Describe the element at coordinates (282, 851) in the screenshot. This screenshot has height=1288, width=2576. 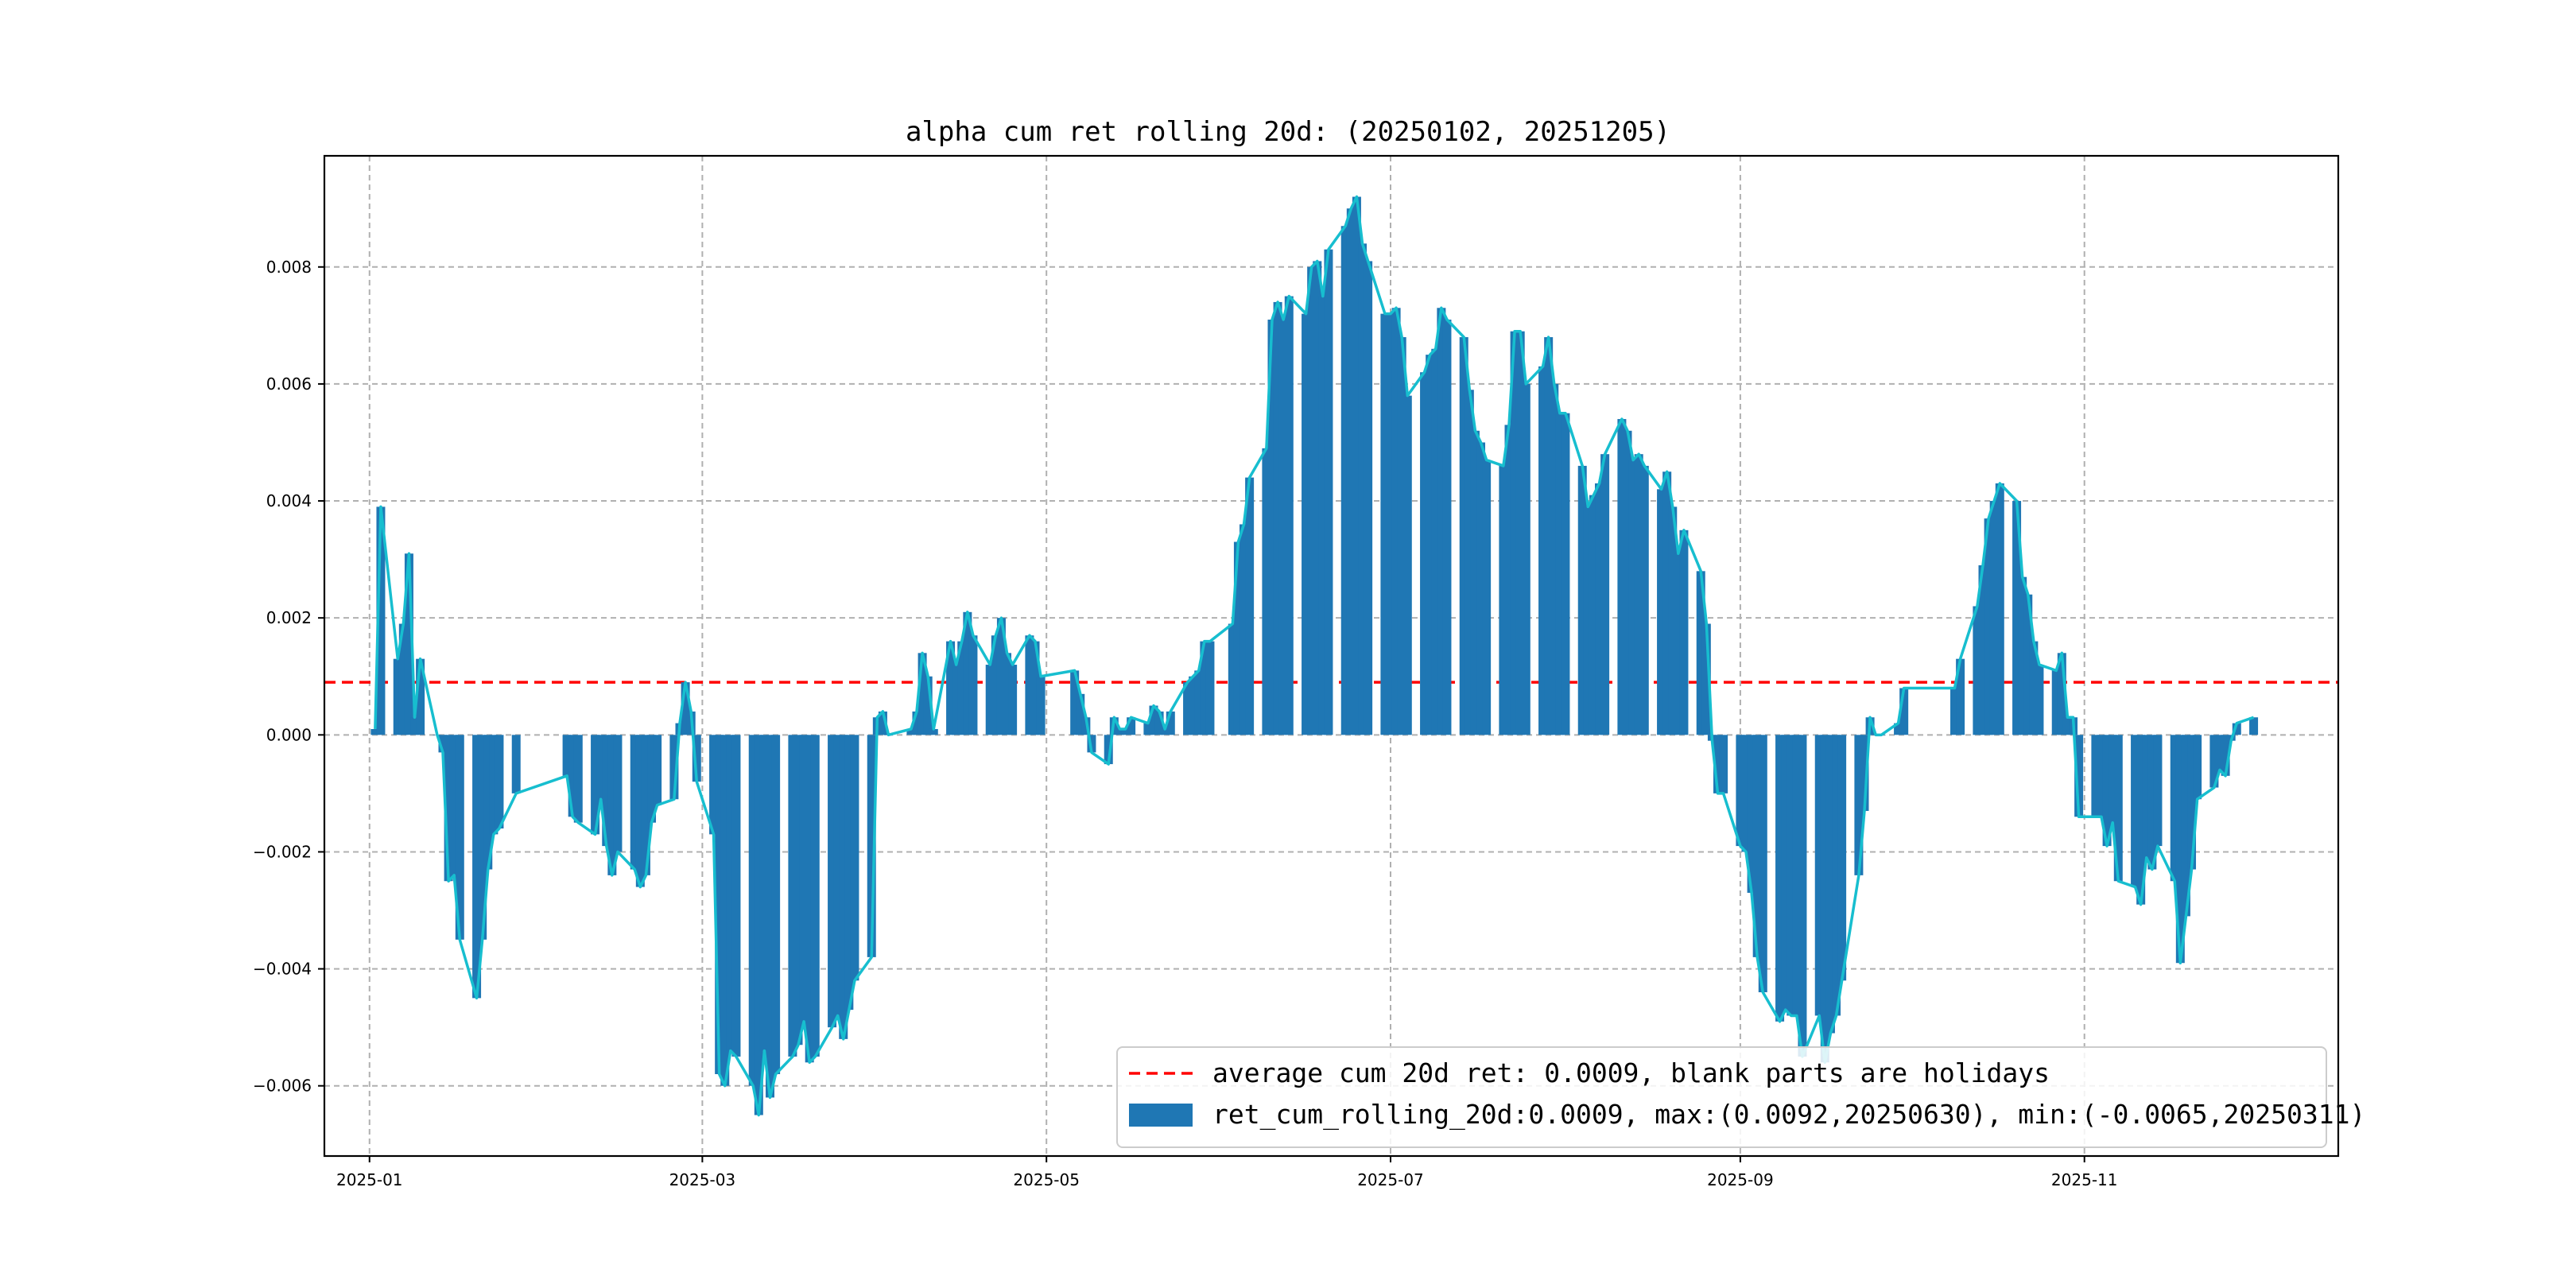
I see `y-tick-label: −0.002` at that location.